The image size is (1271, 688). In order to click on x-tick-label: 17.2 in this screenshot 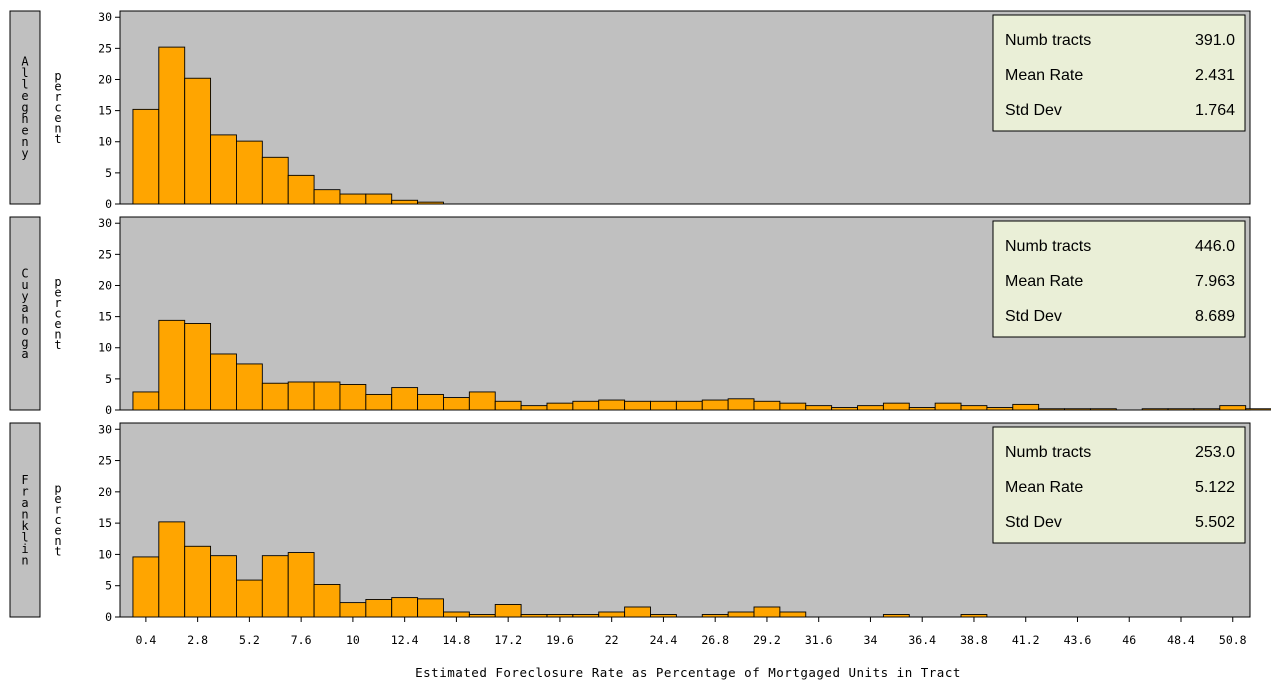, I will do `click(508, 640)`.